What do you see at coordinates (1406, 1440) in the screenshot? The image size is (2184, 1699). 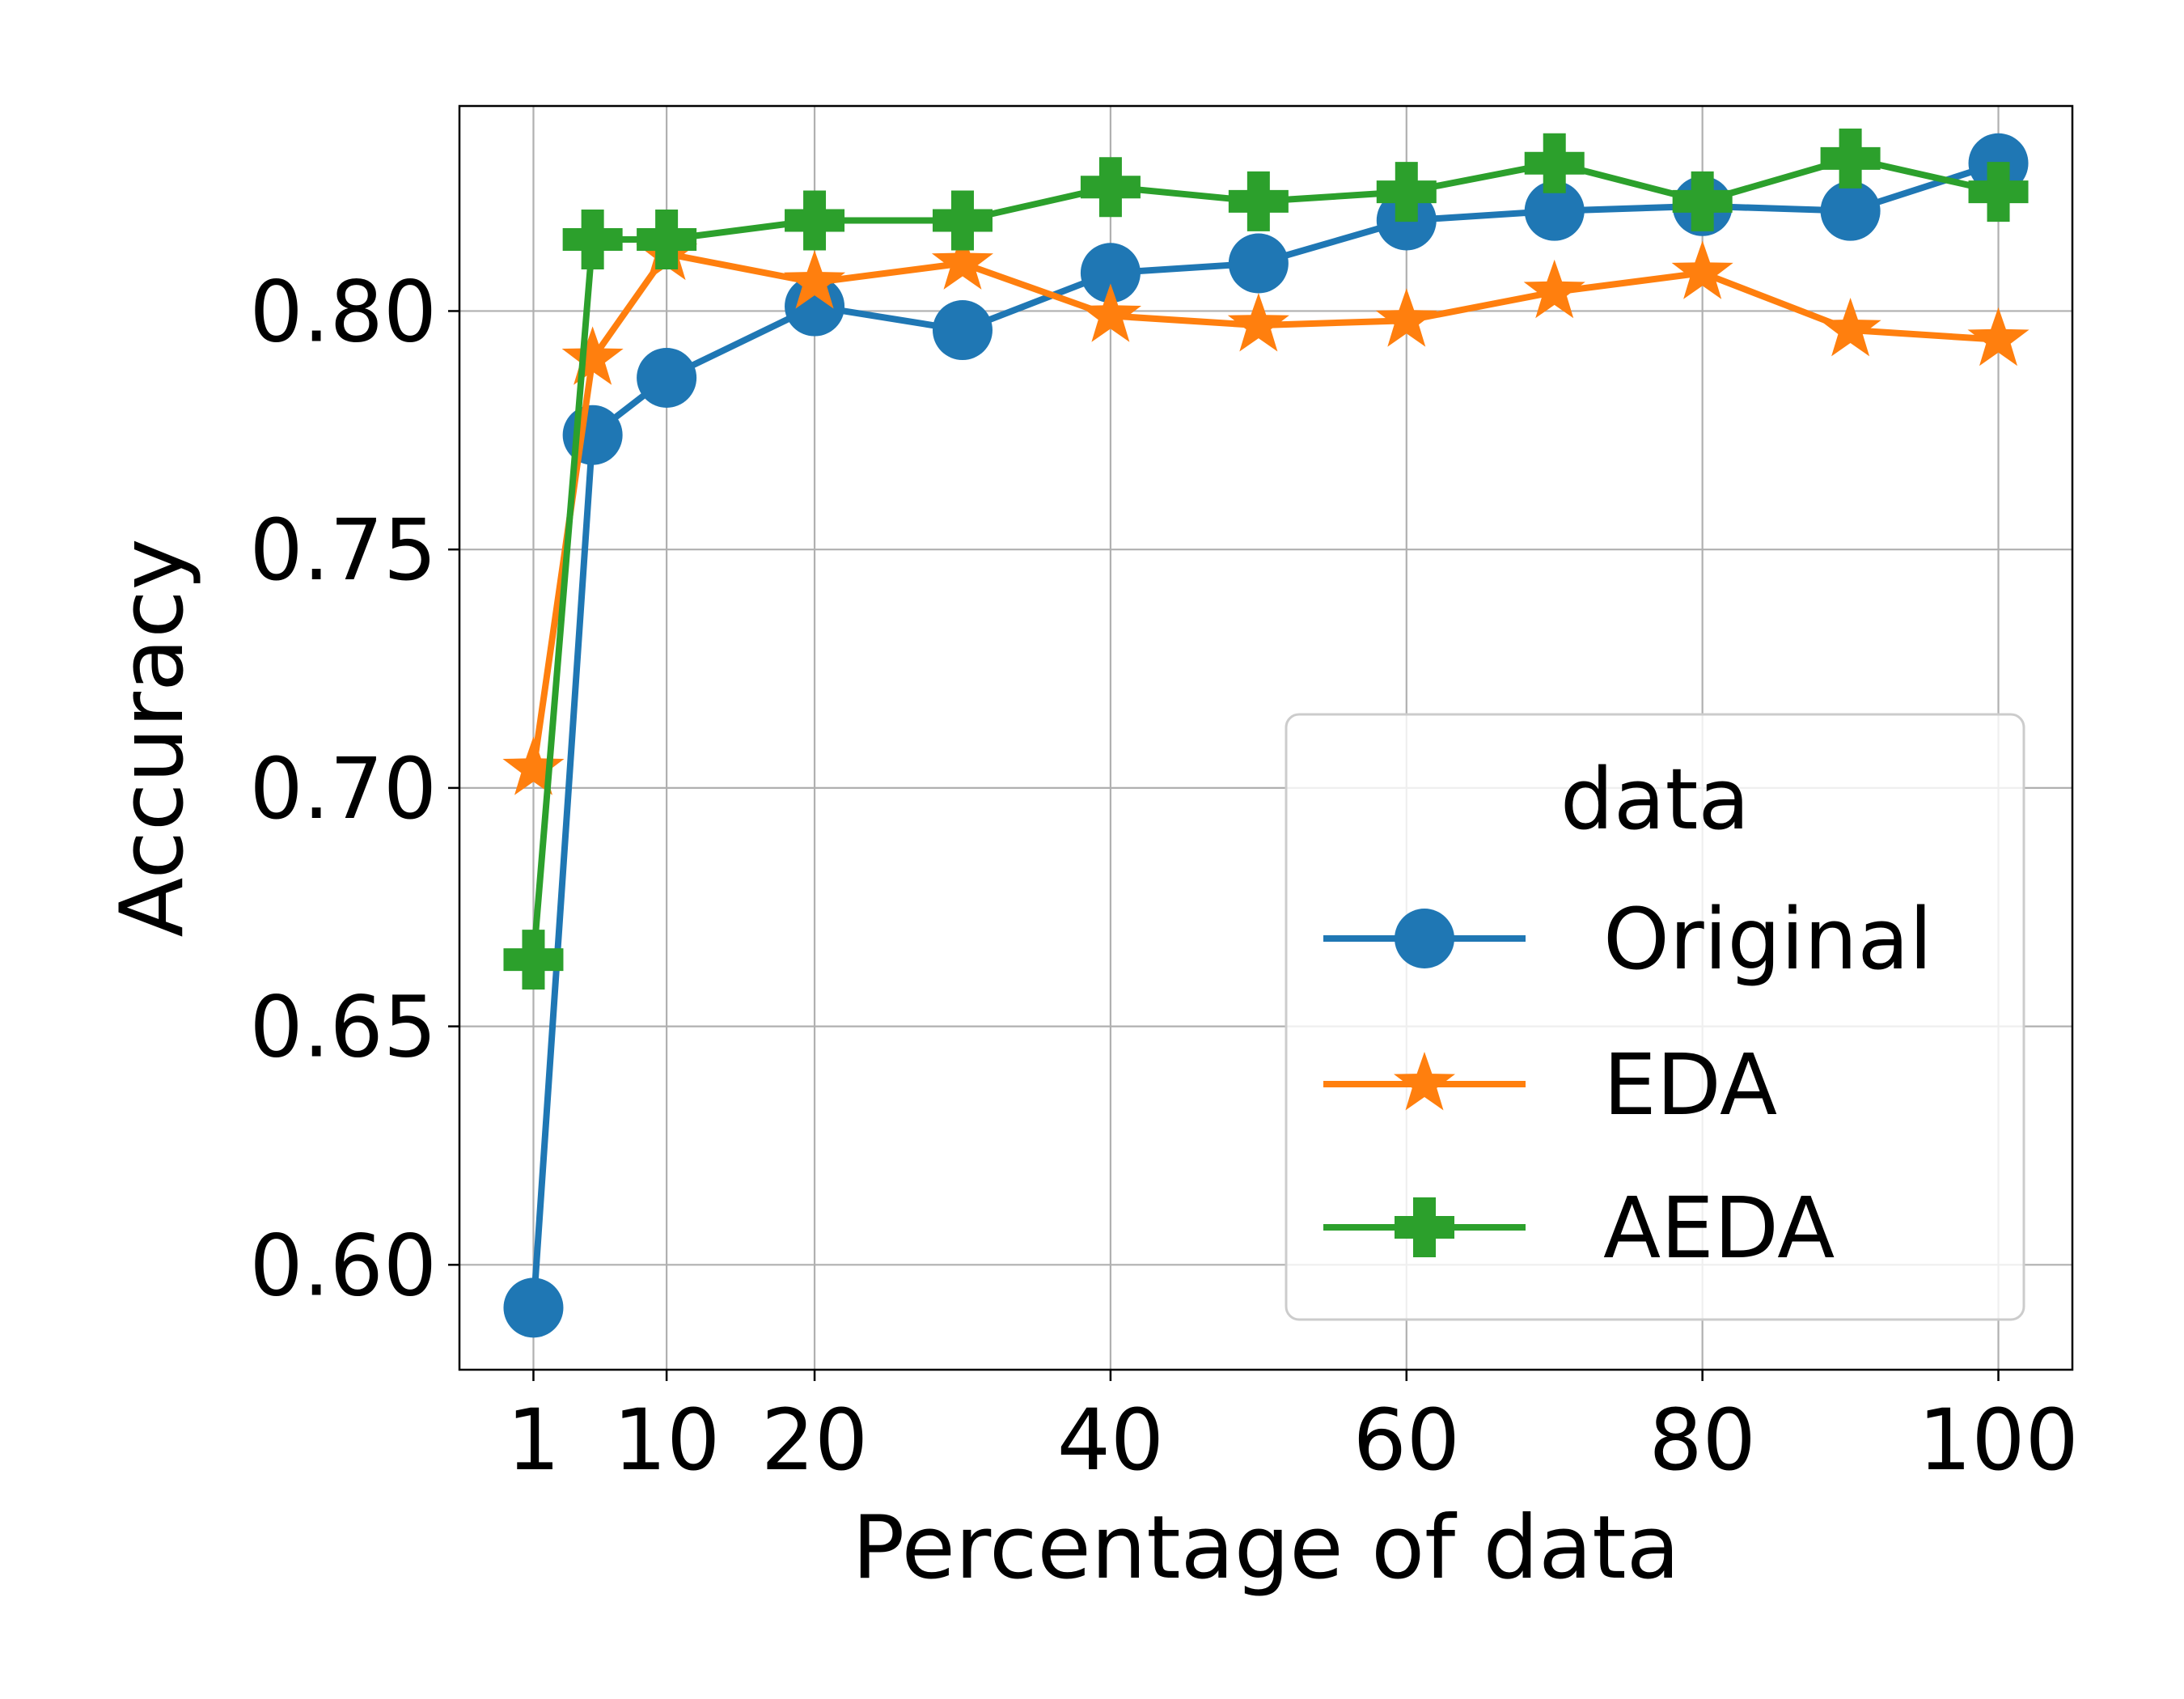 I see `x-tick-label: 60` at bounding box center [1406, 1440].